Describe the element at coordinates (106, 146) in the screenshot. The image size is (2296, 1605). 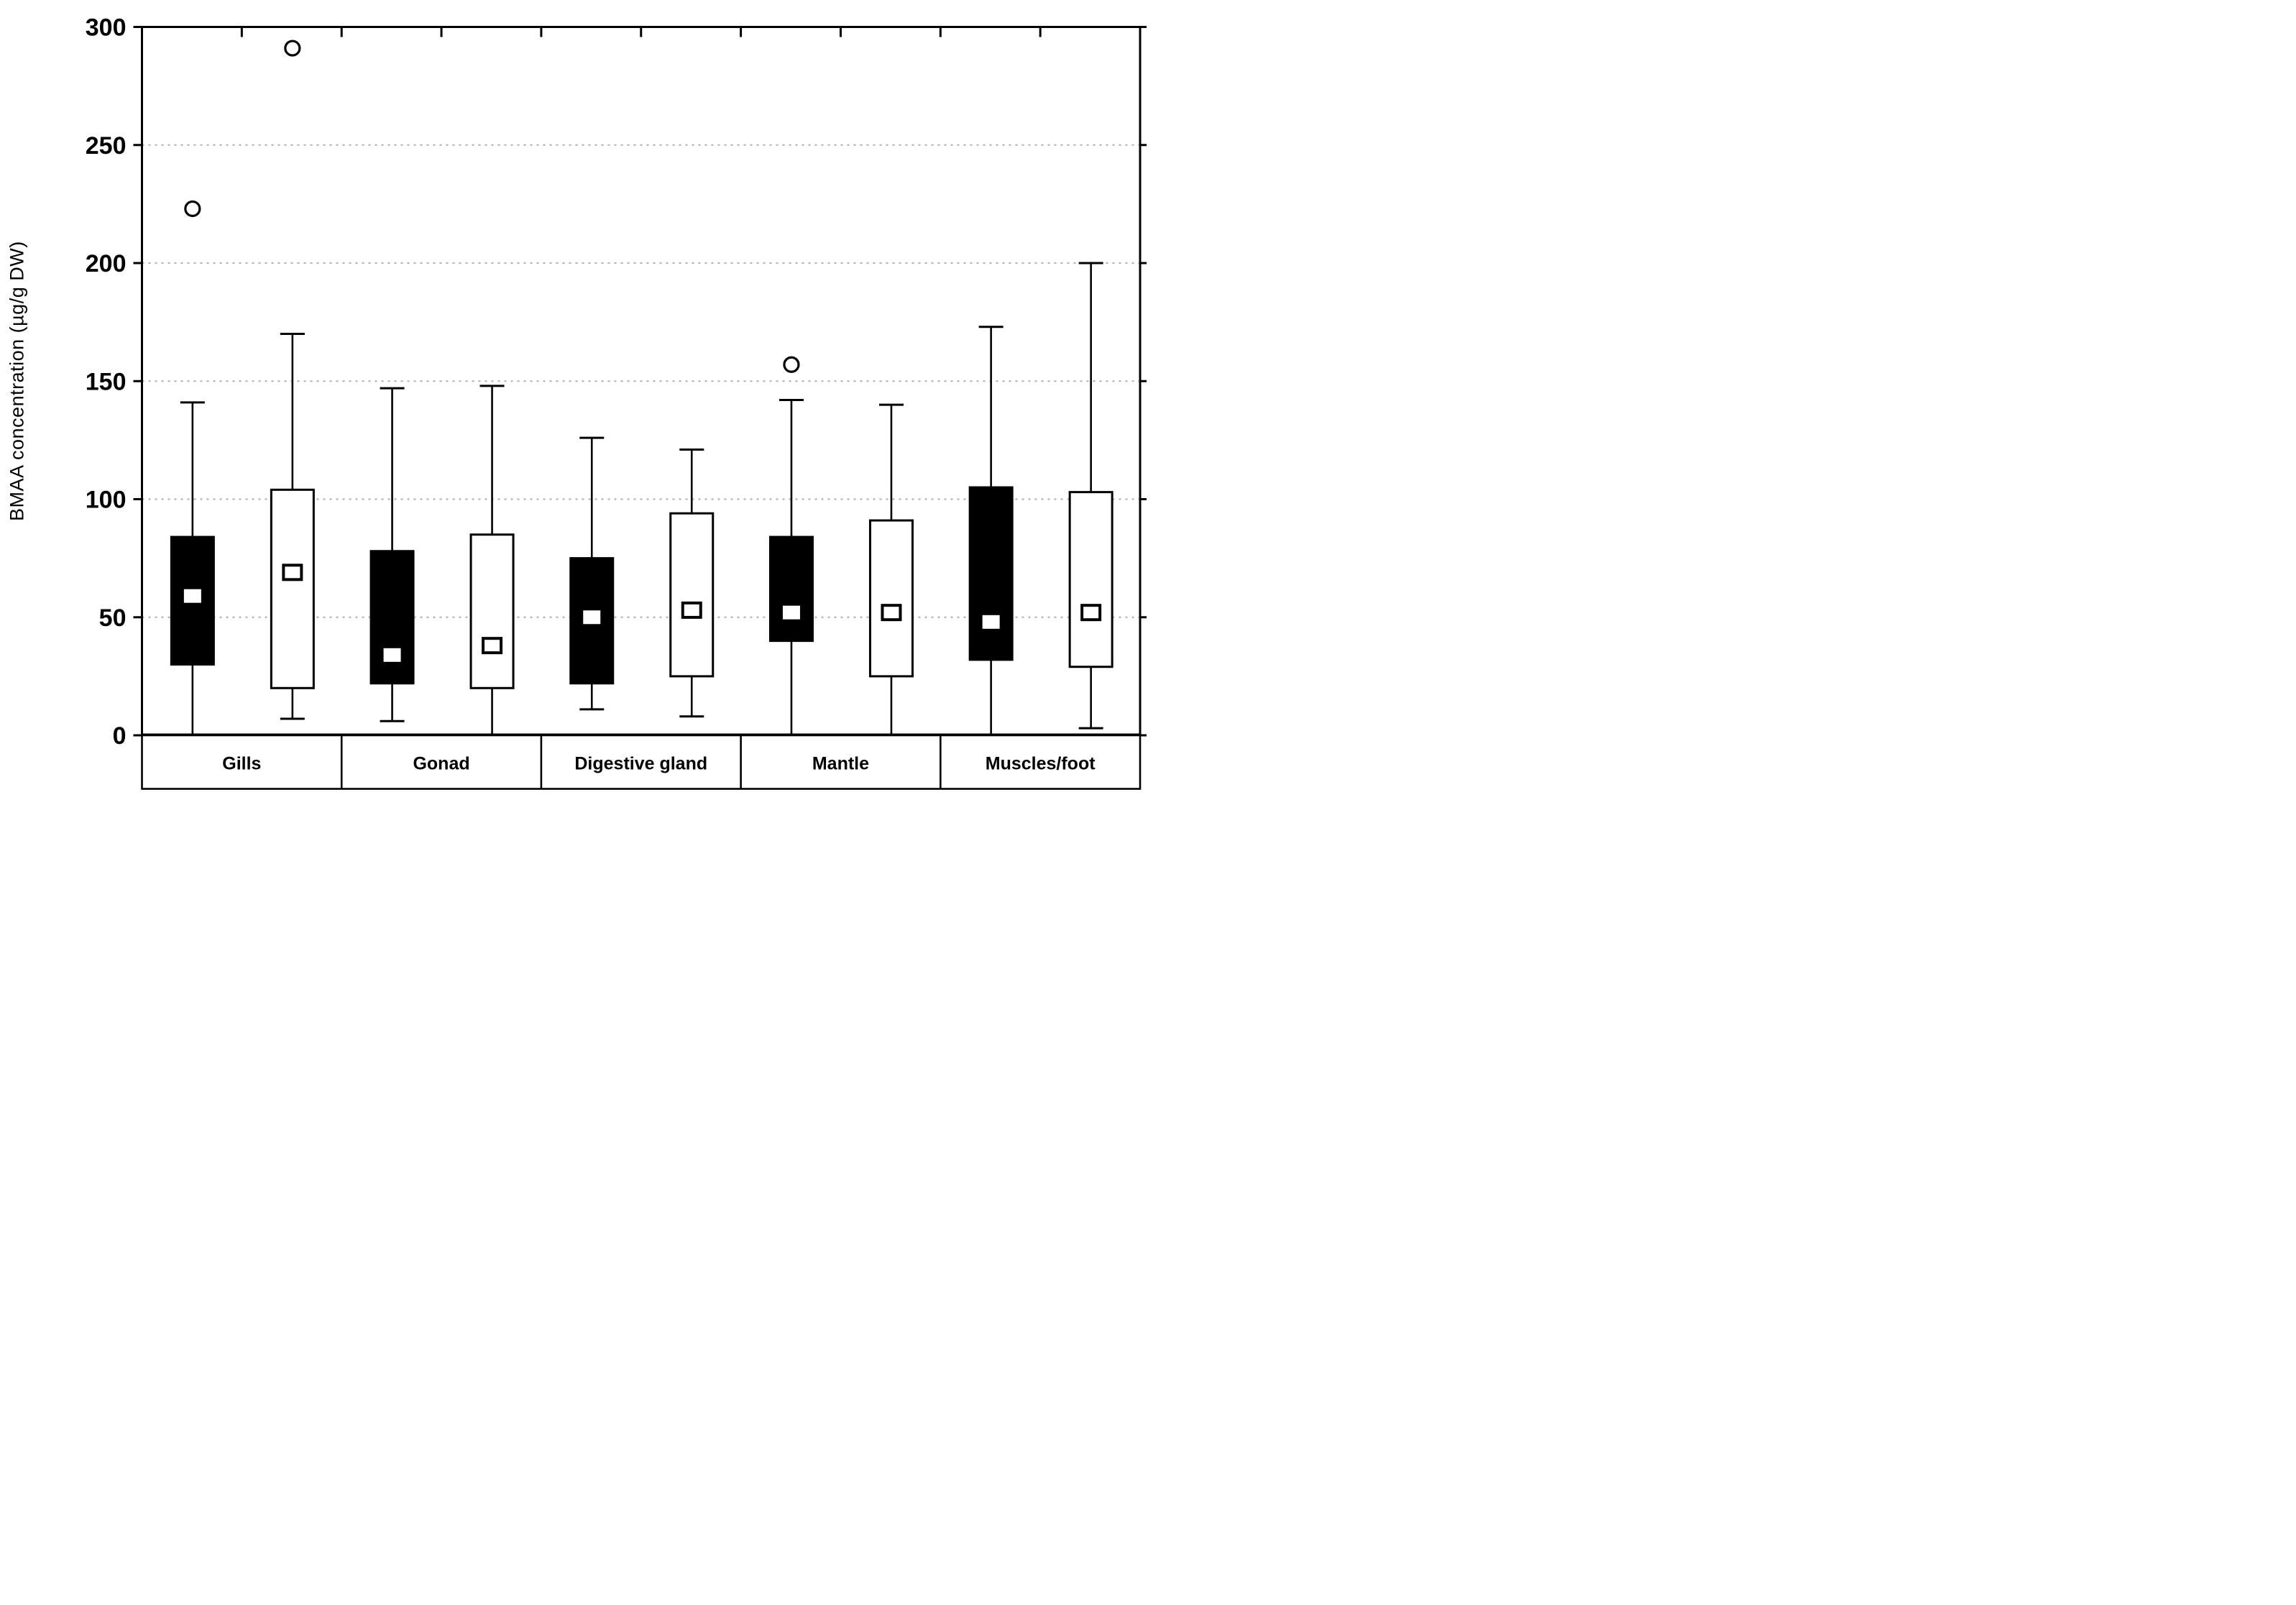
I see `y-tick-label-250: 250` at that location.